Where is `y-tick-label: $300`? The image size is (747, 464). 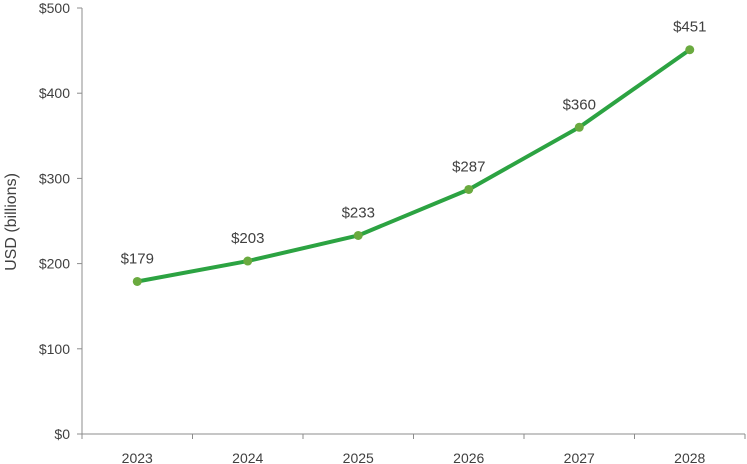 y-tick-label: $300 is located at coordinates (54, 178).